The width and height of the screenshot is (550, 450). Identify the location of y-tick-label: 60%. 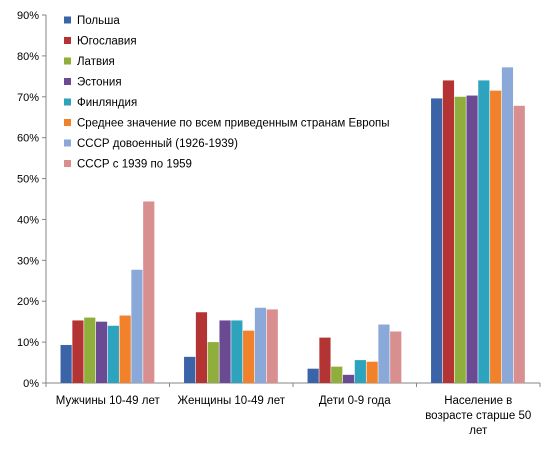
(28, 139).